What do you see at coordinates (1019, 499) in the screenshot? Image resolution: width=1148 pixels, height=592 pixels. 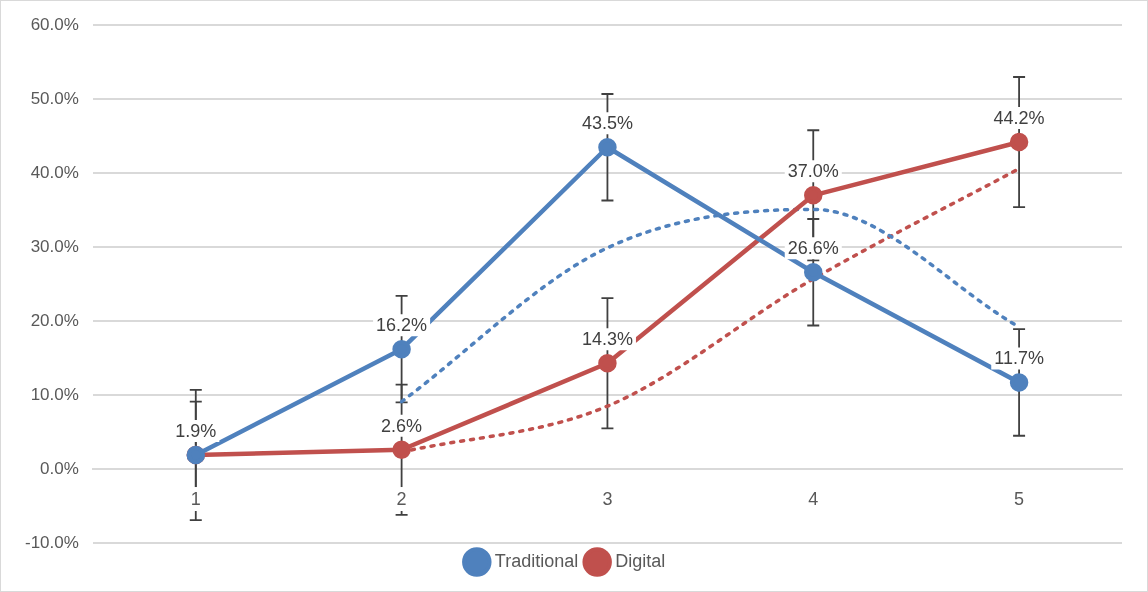 I see `x-tick-label: 5` at bounding box center [1019, 499].